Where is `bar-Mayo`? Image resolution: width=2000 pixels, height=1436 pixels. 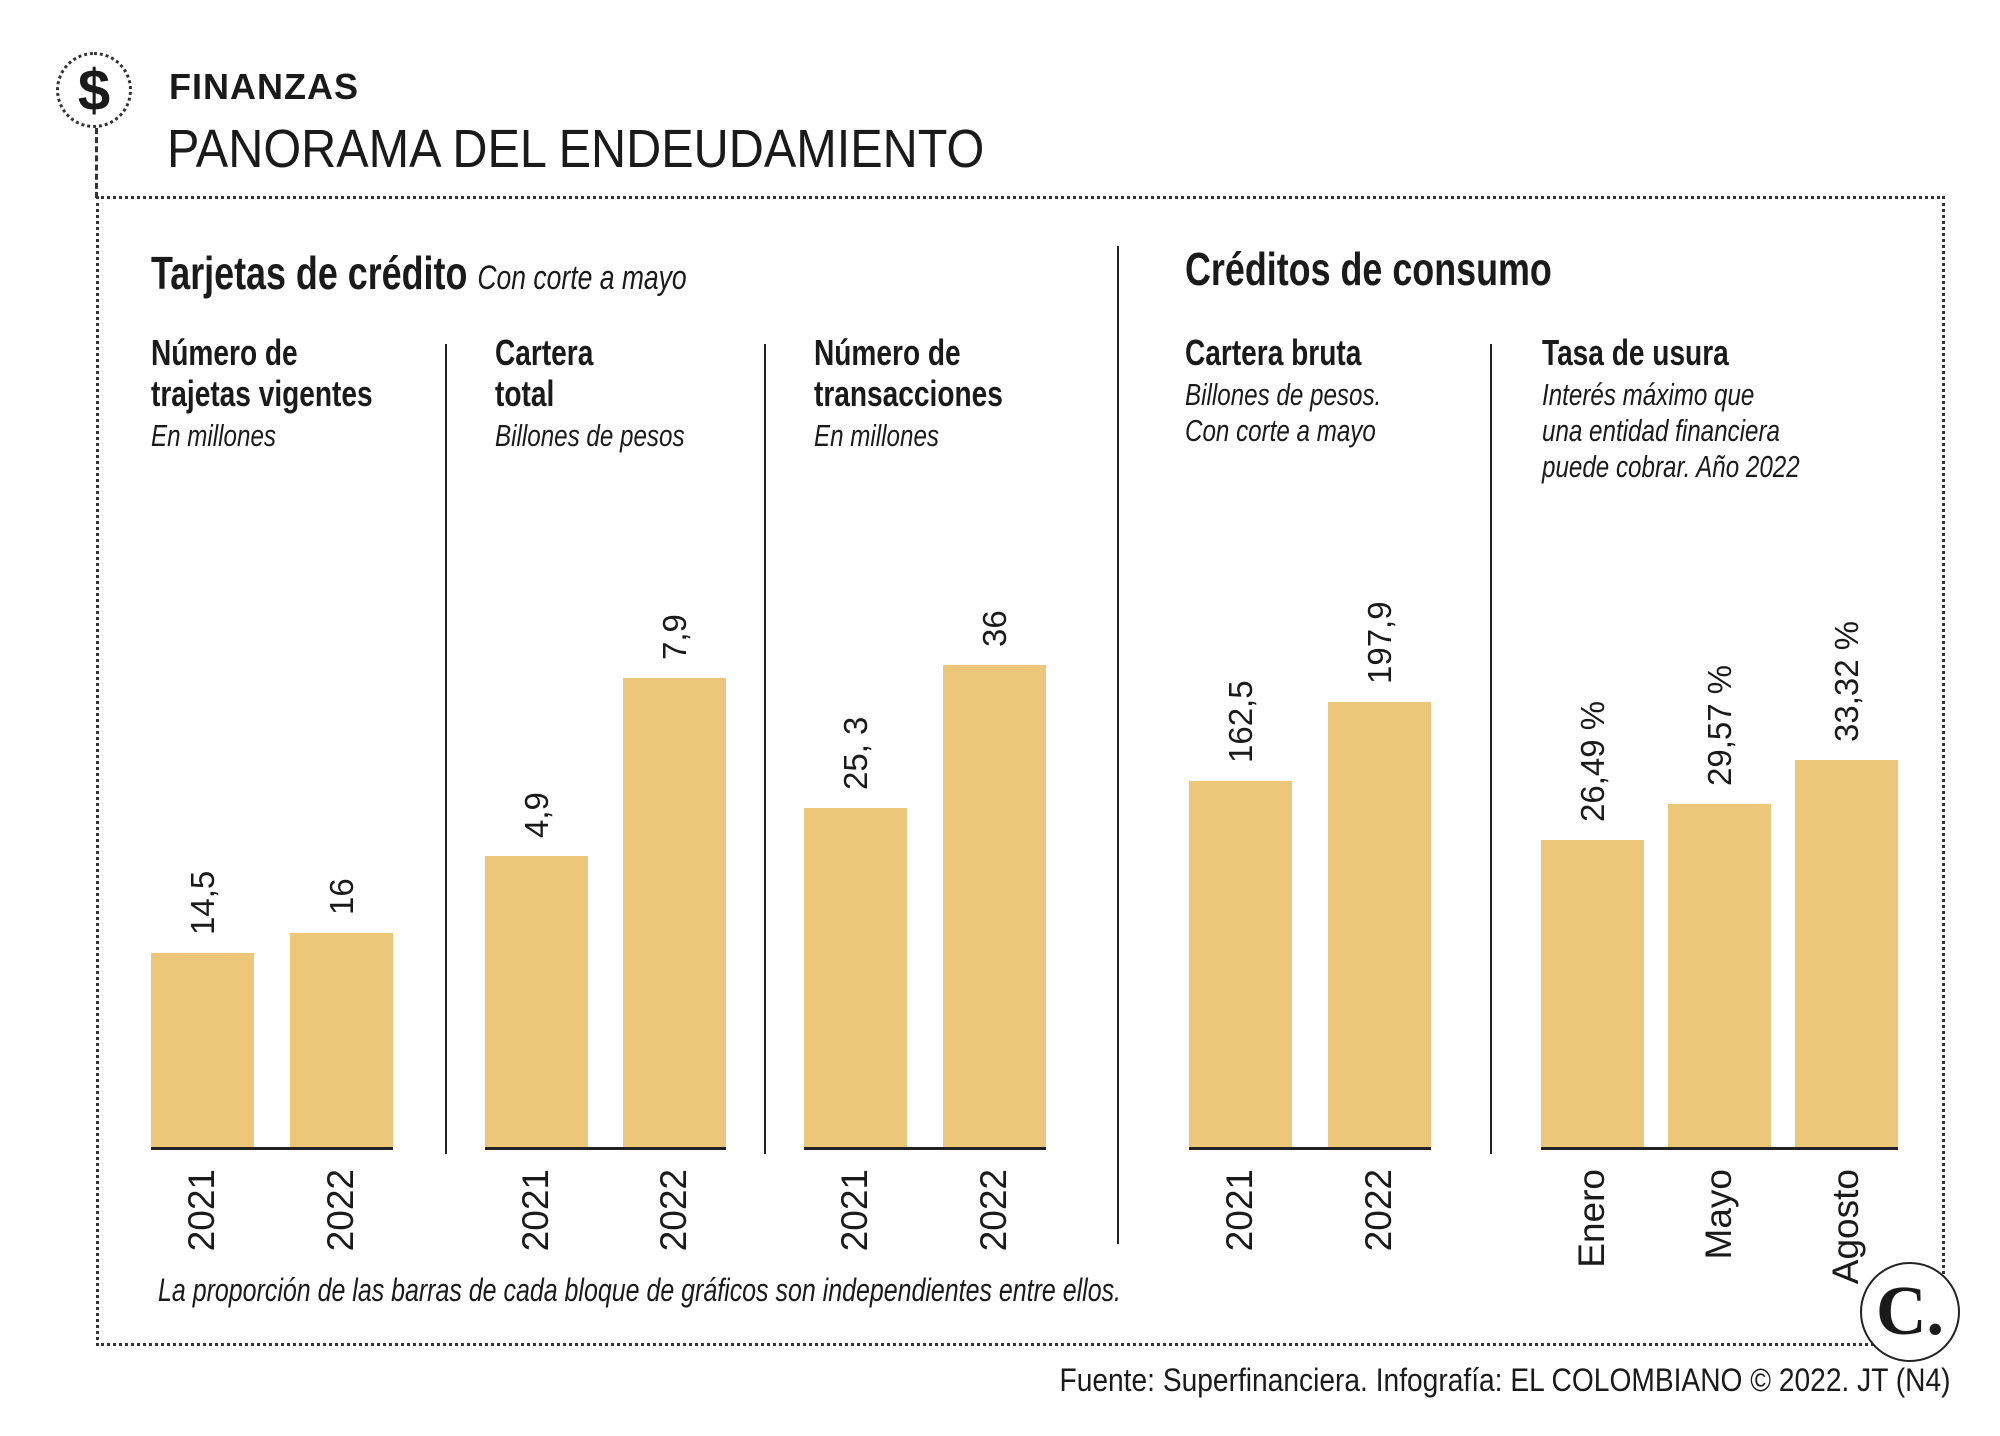
bar-Mayo is located at coordinates (1719, 975).